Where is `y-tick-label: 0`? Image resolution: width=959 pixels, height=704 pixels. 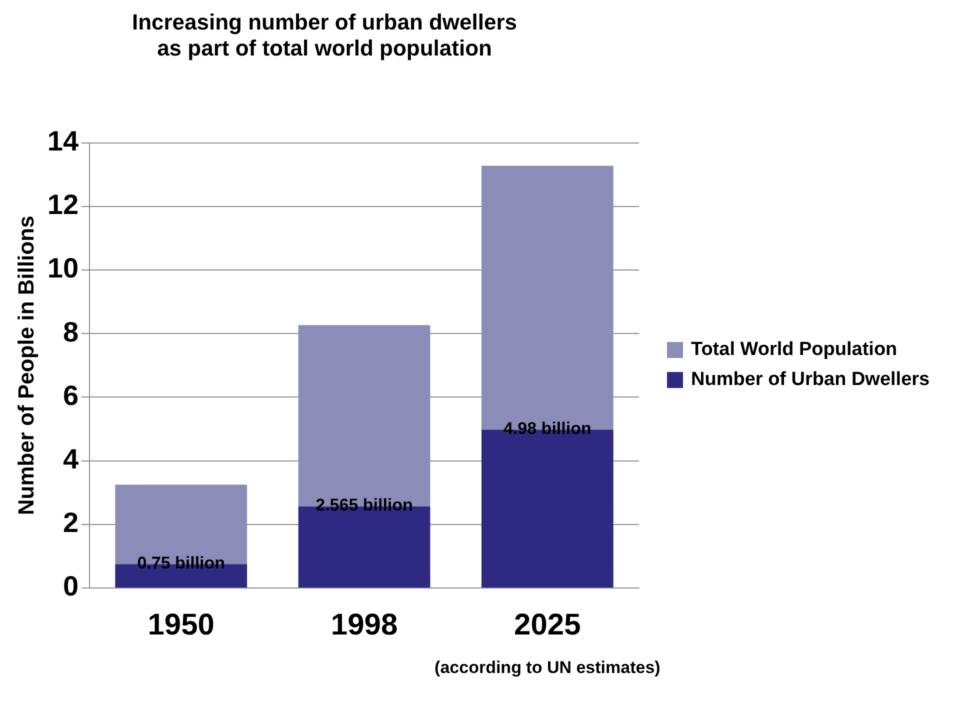 y-tick-label: 0 is located at coordinates (70, 586).